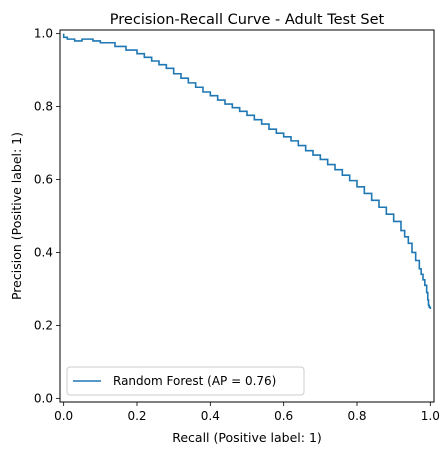  What do you see at coordinates (356, 416) in the screenshot?
I see `x-tick-label: 0.8` at bounding box center [356, 416].